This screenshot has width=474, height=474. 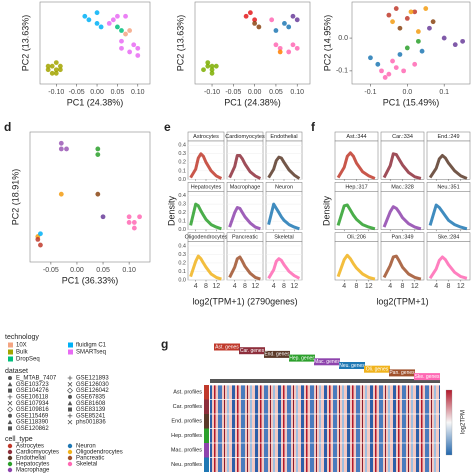 I want to click on legend-label: Skeletal, so click(x=86, y=465).